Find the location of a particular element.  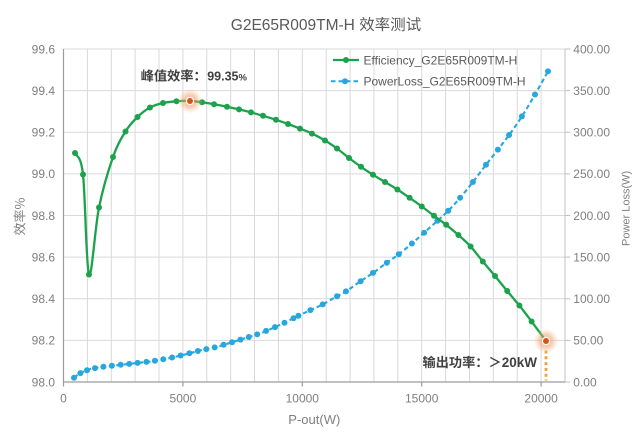

svg-text: 400.00 is located at coordinates (591, 49).